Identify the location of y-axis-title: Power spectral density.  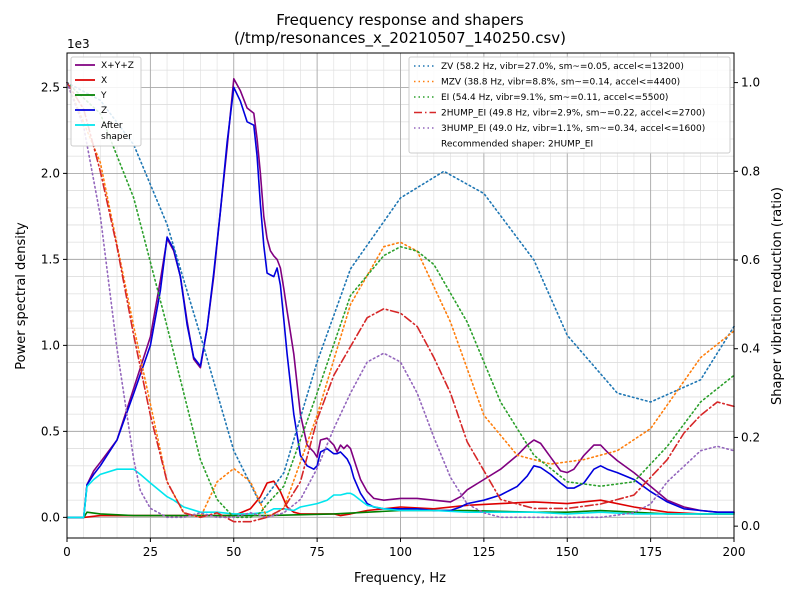
(21, 296).